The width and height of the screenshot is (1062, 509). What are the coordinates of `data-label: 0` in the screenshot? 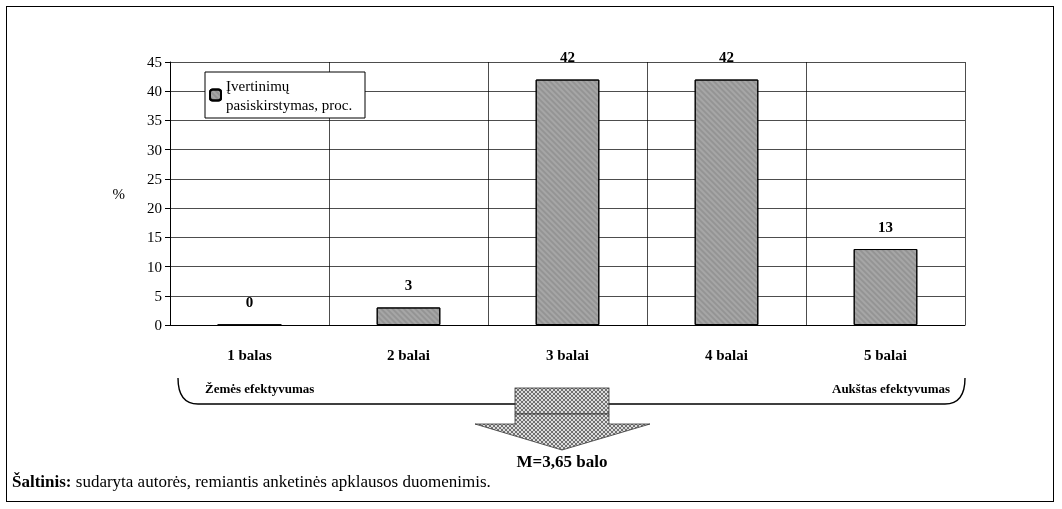 It's located at (249, 302).